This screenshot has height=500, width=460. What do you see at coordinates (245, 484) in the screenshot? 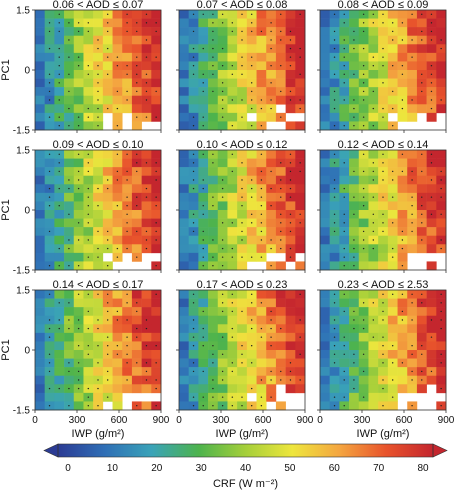
I see `colorbar-label: CRF (W m⁻²)` at bounding box center [245, 484].